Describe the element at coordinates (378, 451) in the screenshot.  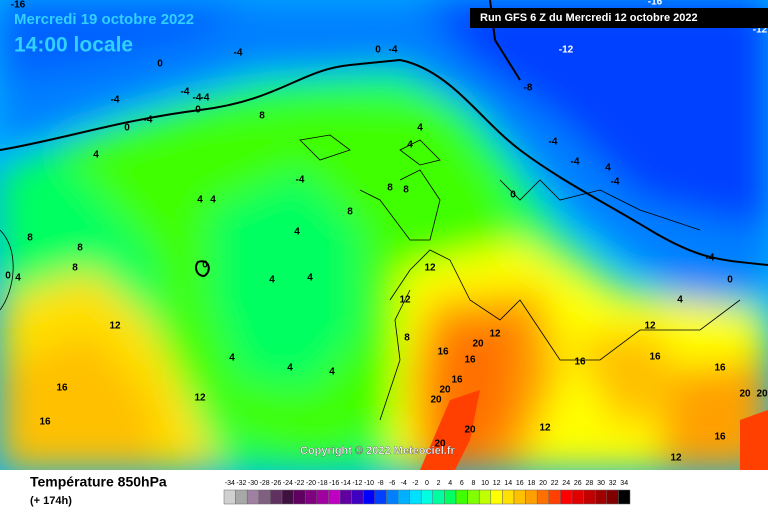
I see `copyright: Copyright © 2022 Meteociel.fr` at that location.